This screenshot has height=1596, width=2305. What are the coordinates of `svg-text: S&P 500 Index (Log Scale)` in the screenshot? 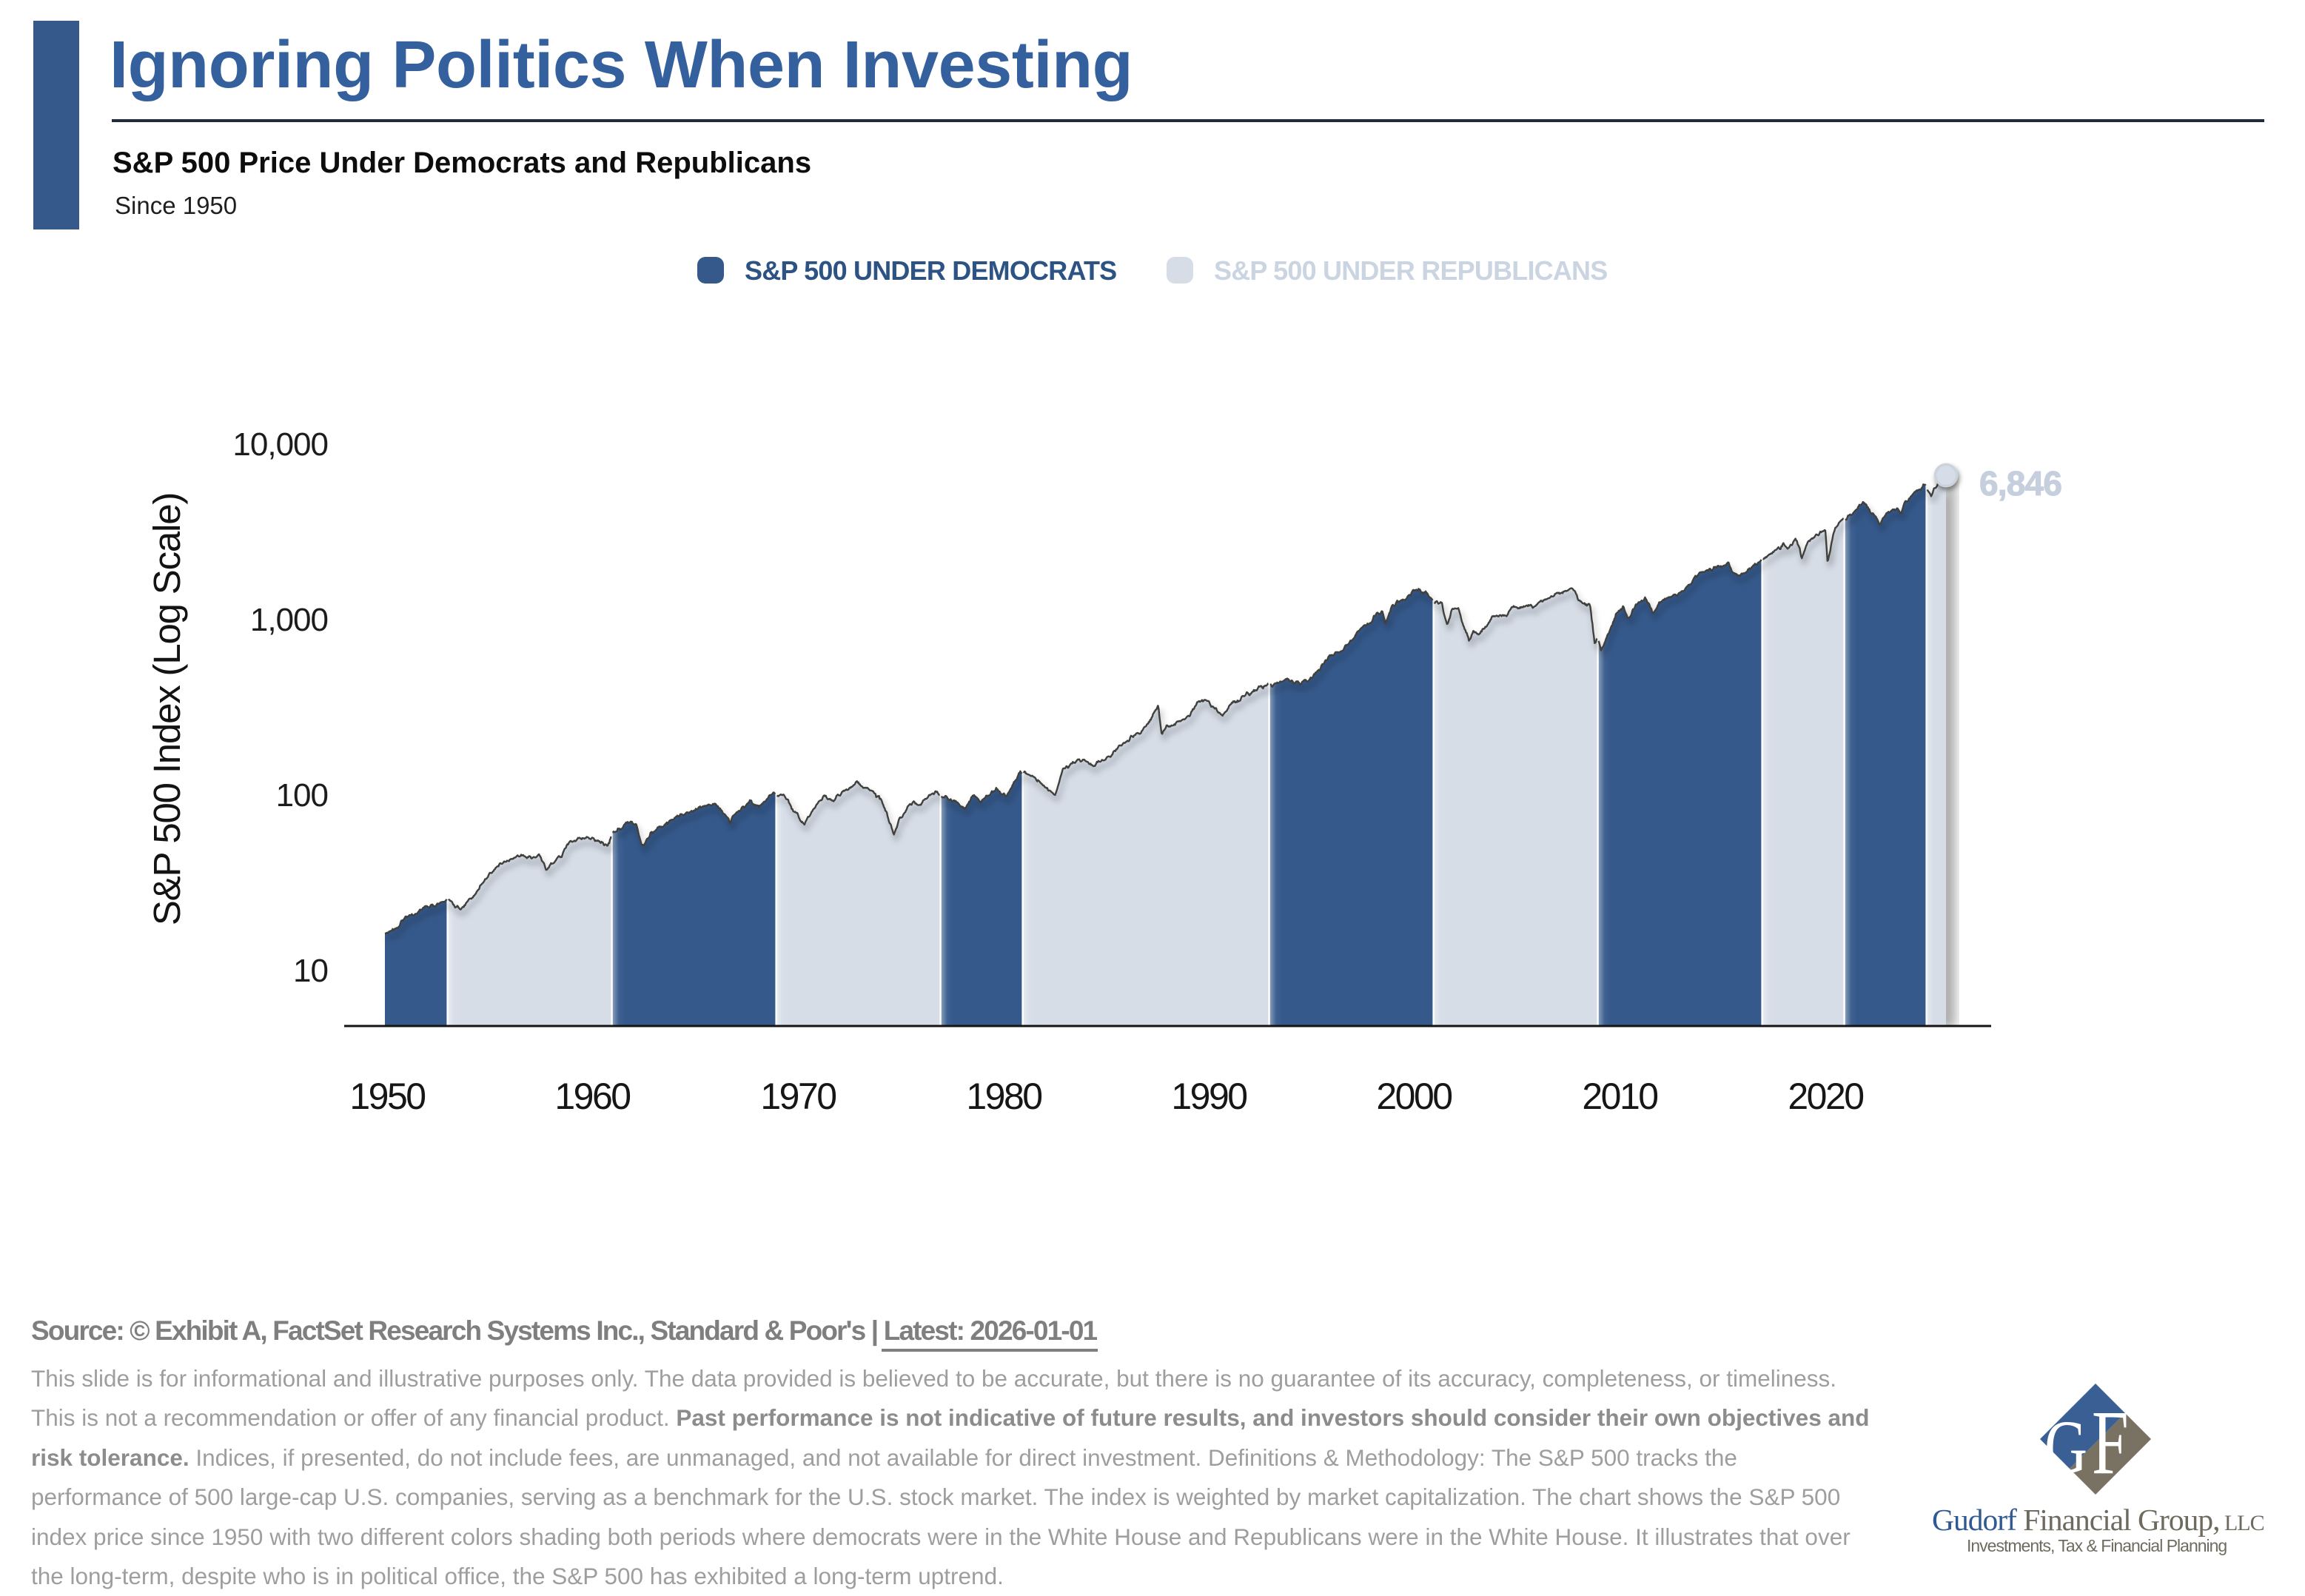 It's located at (167, 709).